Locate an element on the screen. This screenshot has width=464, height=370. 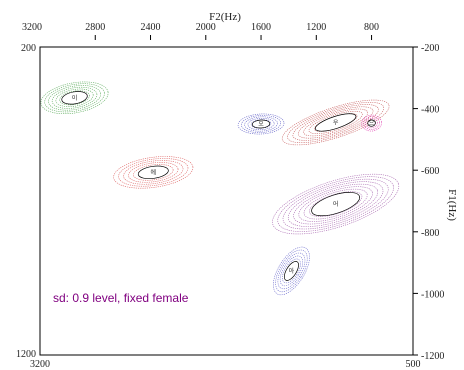
x-axis-ticks: 2800 2400 2000 1600 1200 800 is located at coordinates (232, 31).